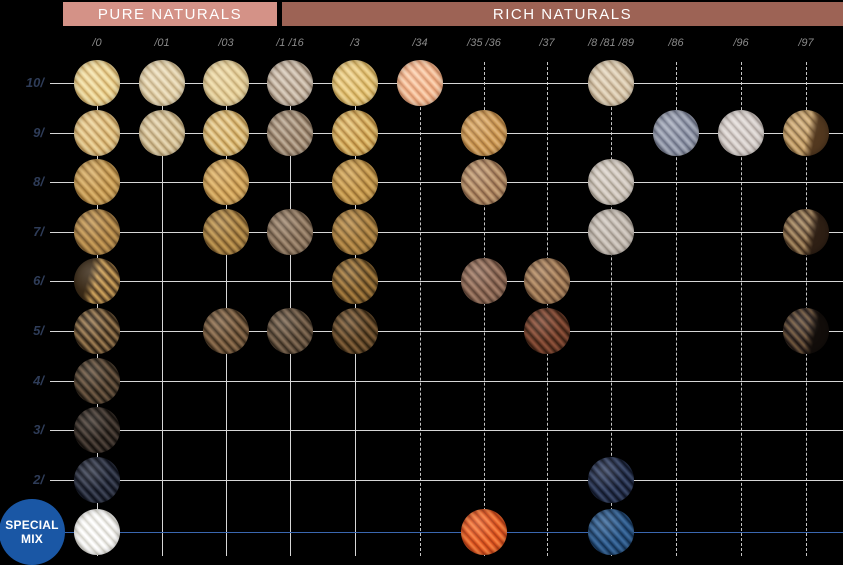 Image resolution: width=843 pixels, height=565 pixels. What do you see at coordinates (38, 132) in the screenshot?
I see `row-header: 9/` at bounding box center [38, 132].